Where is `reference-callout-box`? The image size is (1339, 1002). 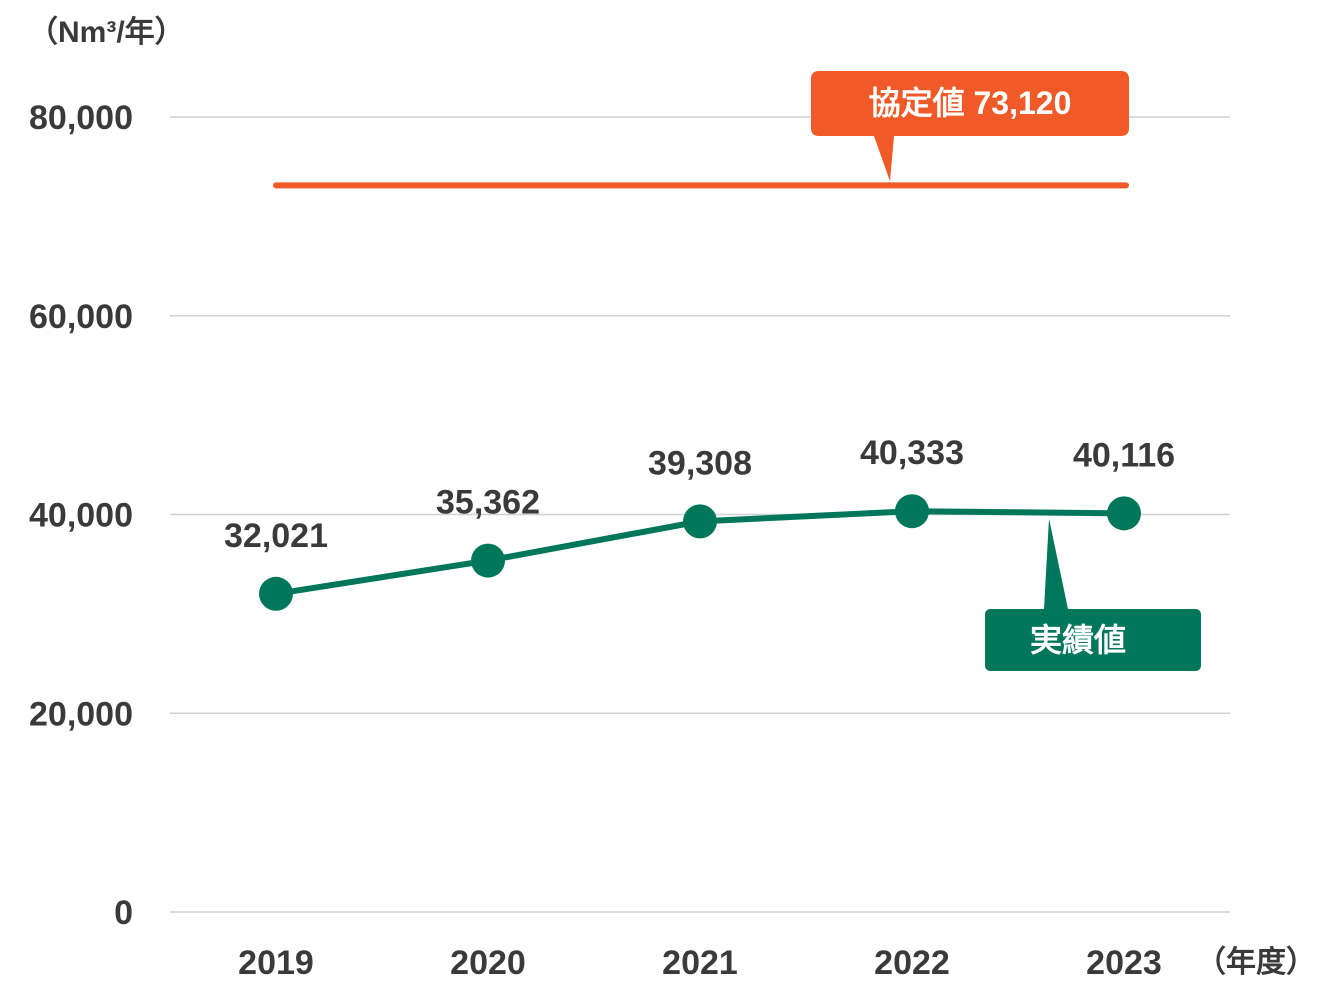 reference-callout-box is located at coordinates (970, 126).